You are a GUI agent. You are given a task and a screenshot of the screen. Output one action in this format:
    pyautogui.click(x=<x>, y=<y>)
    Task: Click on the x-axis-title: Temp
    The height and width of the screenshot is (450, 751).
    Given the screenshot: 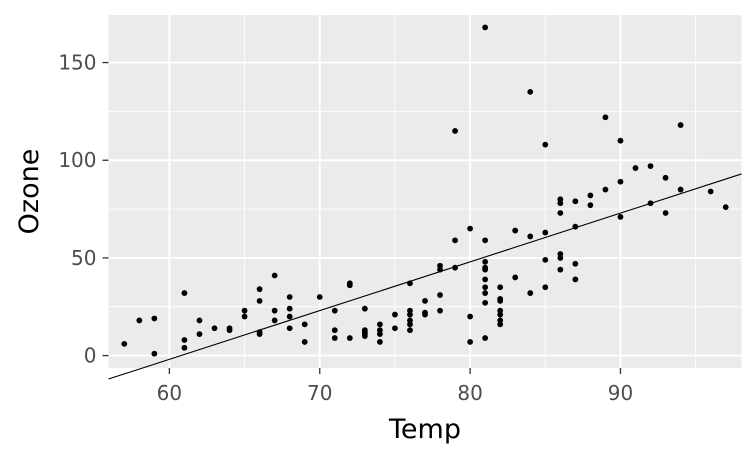 What is the action you would take?
    pyautogui.click(x=424, y=429)
    